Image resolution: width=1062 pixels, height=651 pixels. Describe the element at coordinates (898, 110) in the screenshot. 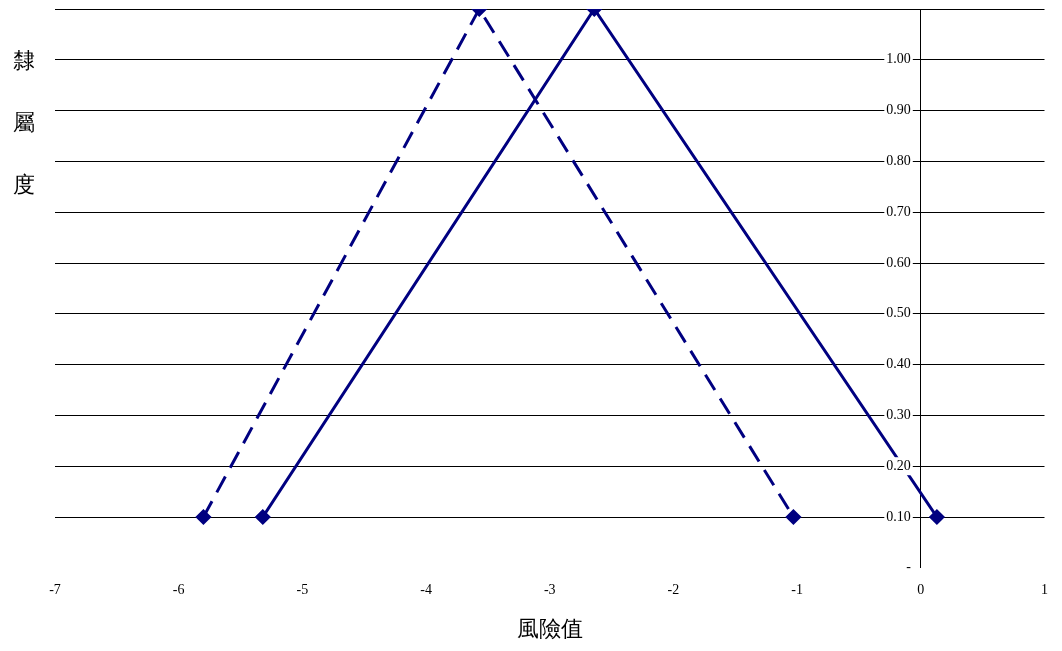

I see `y-tick-label: 0.90` at that location.